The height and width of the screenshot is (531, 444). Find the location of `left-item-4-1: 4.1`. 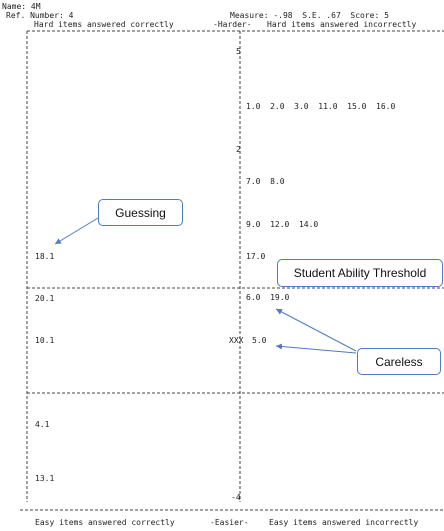

left-item-4-1: 4.1 is located at coordinates (42, 424).